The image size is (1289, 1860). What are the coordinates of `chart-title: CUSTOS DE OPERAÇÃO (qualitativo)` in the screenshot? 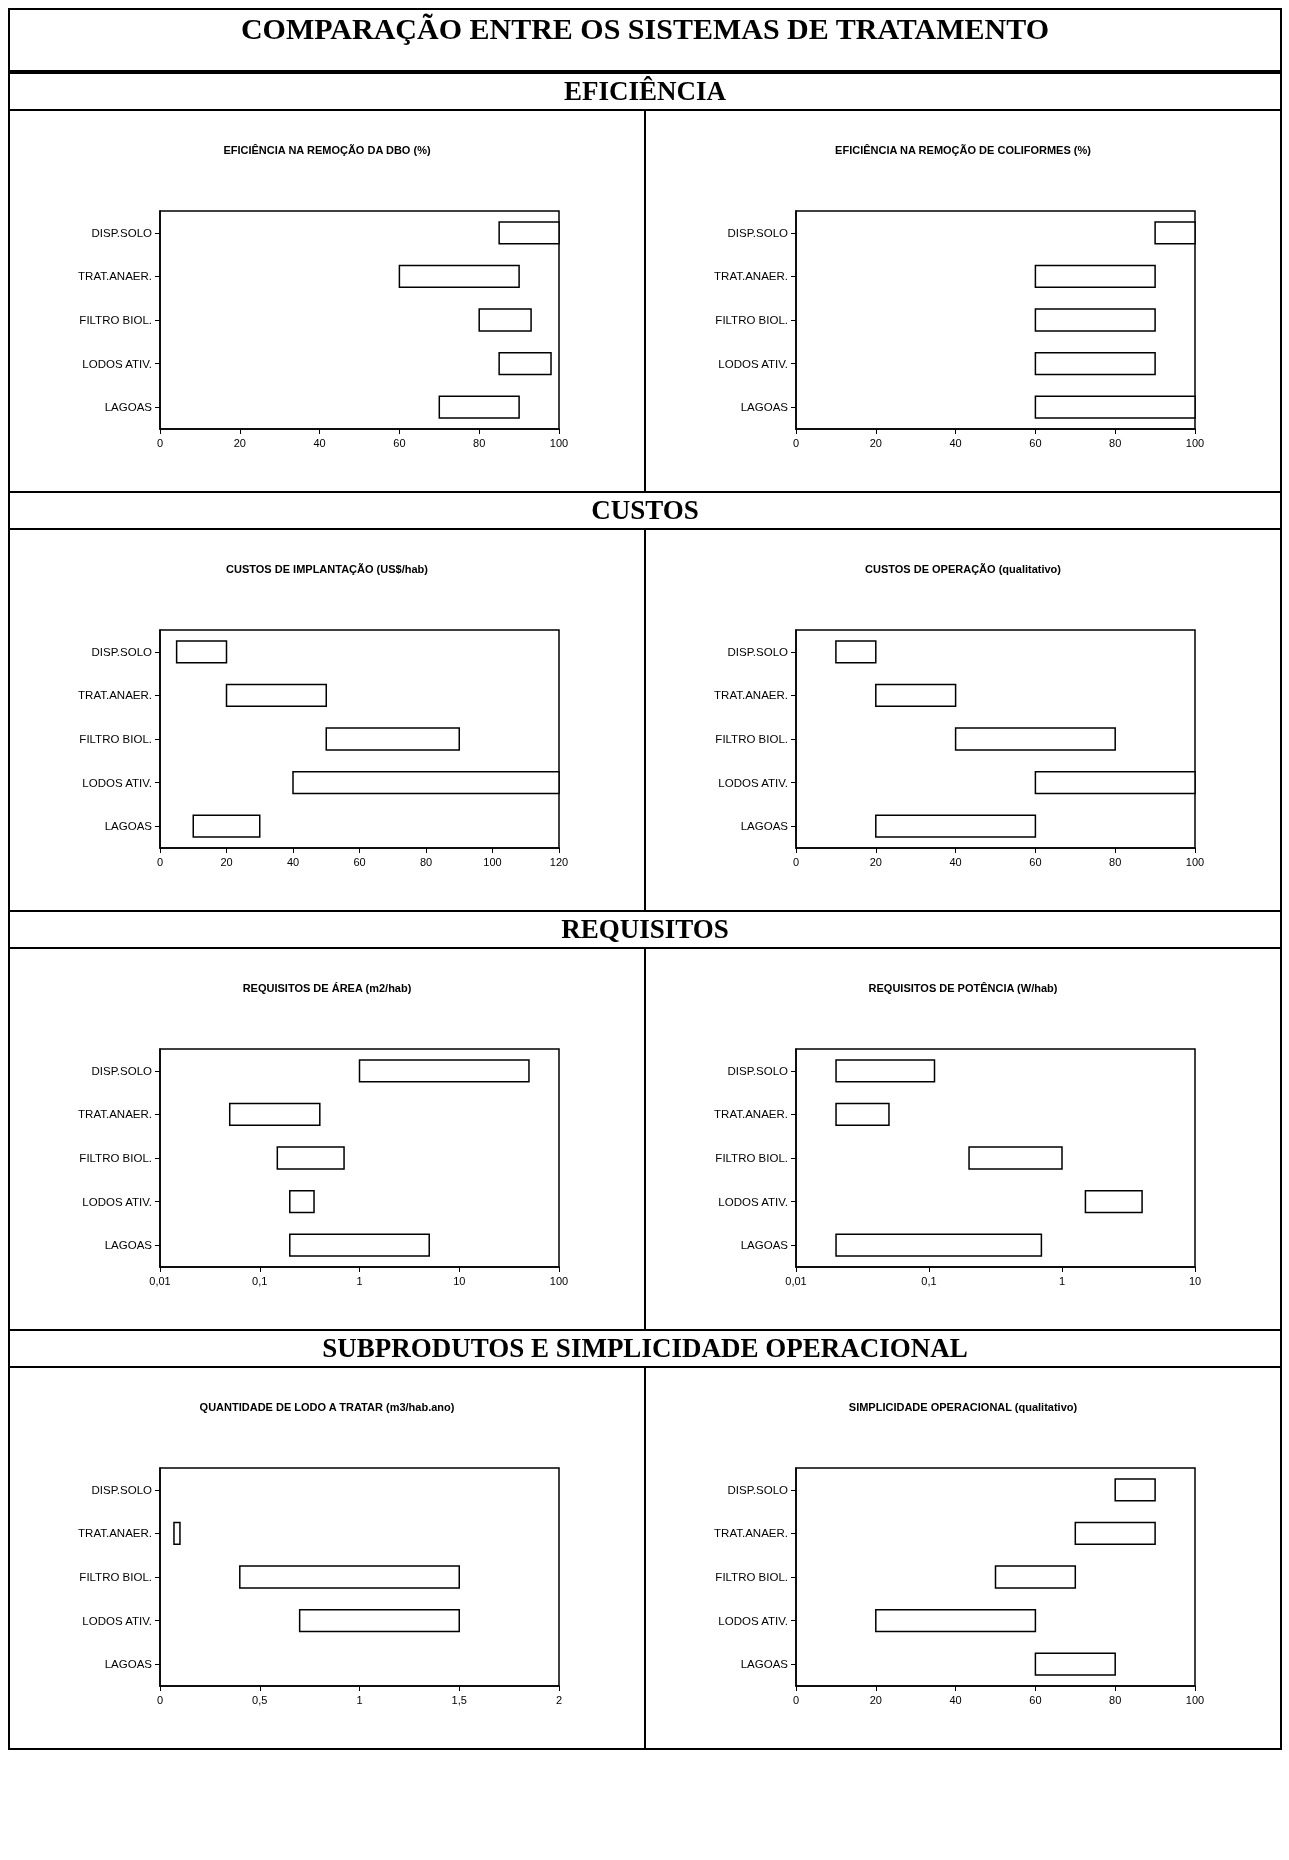 It's located at (963, 568).